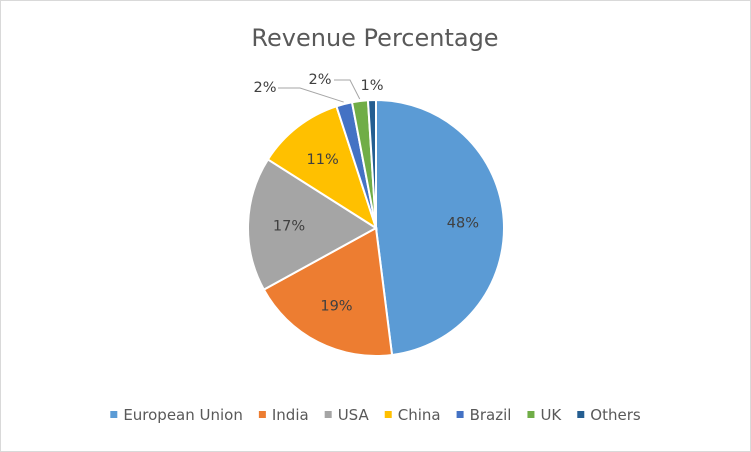  What do you see at coordinates (419, 415) in the screenshot?
I see `legend-label-china: China` at bounding box center [419, 415].